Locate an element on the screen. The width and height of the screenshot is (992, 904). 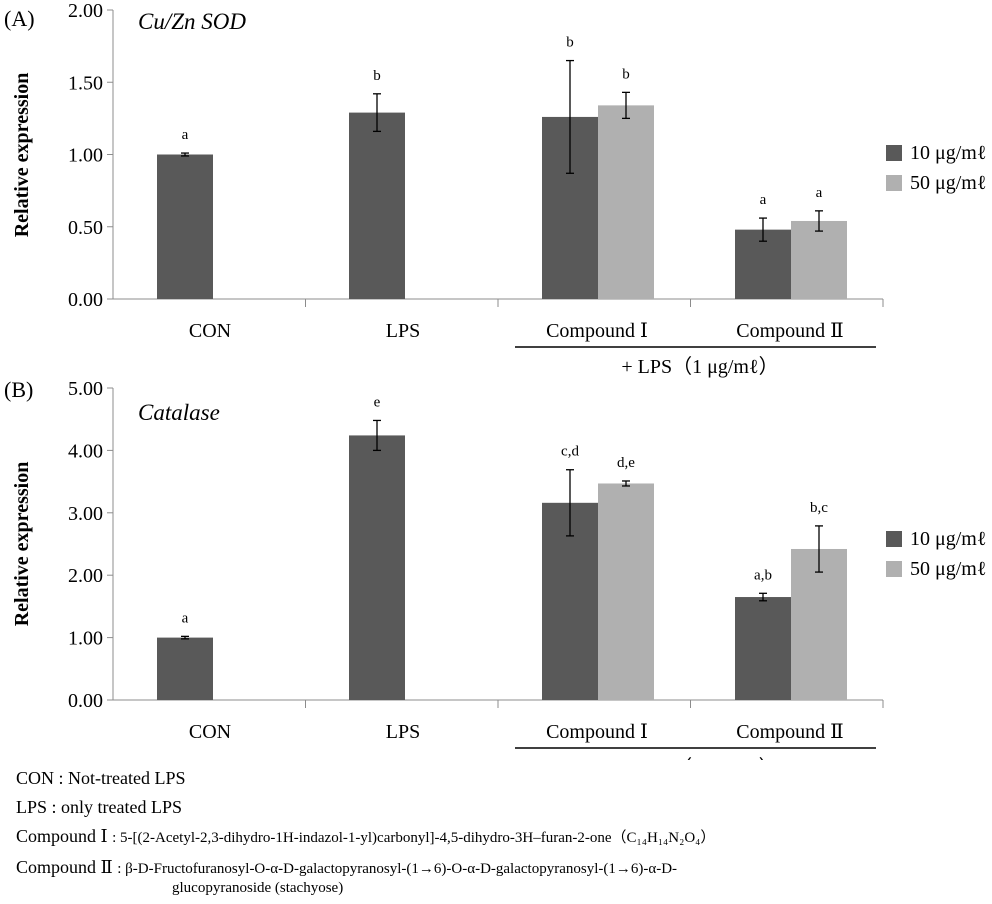
panel-label: (A) is located at coordinates (19, 18).